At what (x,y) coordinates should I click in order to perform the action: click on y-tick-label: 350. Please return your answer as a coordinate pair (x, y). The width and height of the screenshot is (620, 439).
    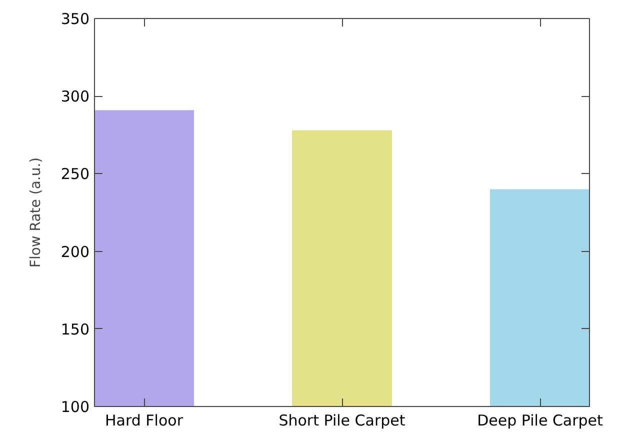
    Looking at the image, I should click on (75, 19).